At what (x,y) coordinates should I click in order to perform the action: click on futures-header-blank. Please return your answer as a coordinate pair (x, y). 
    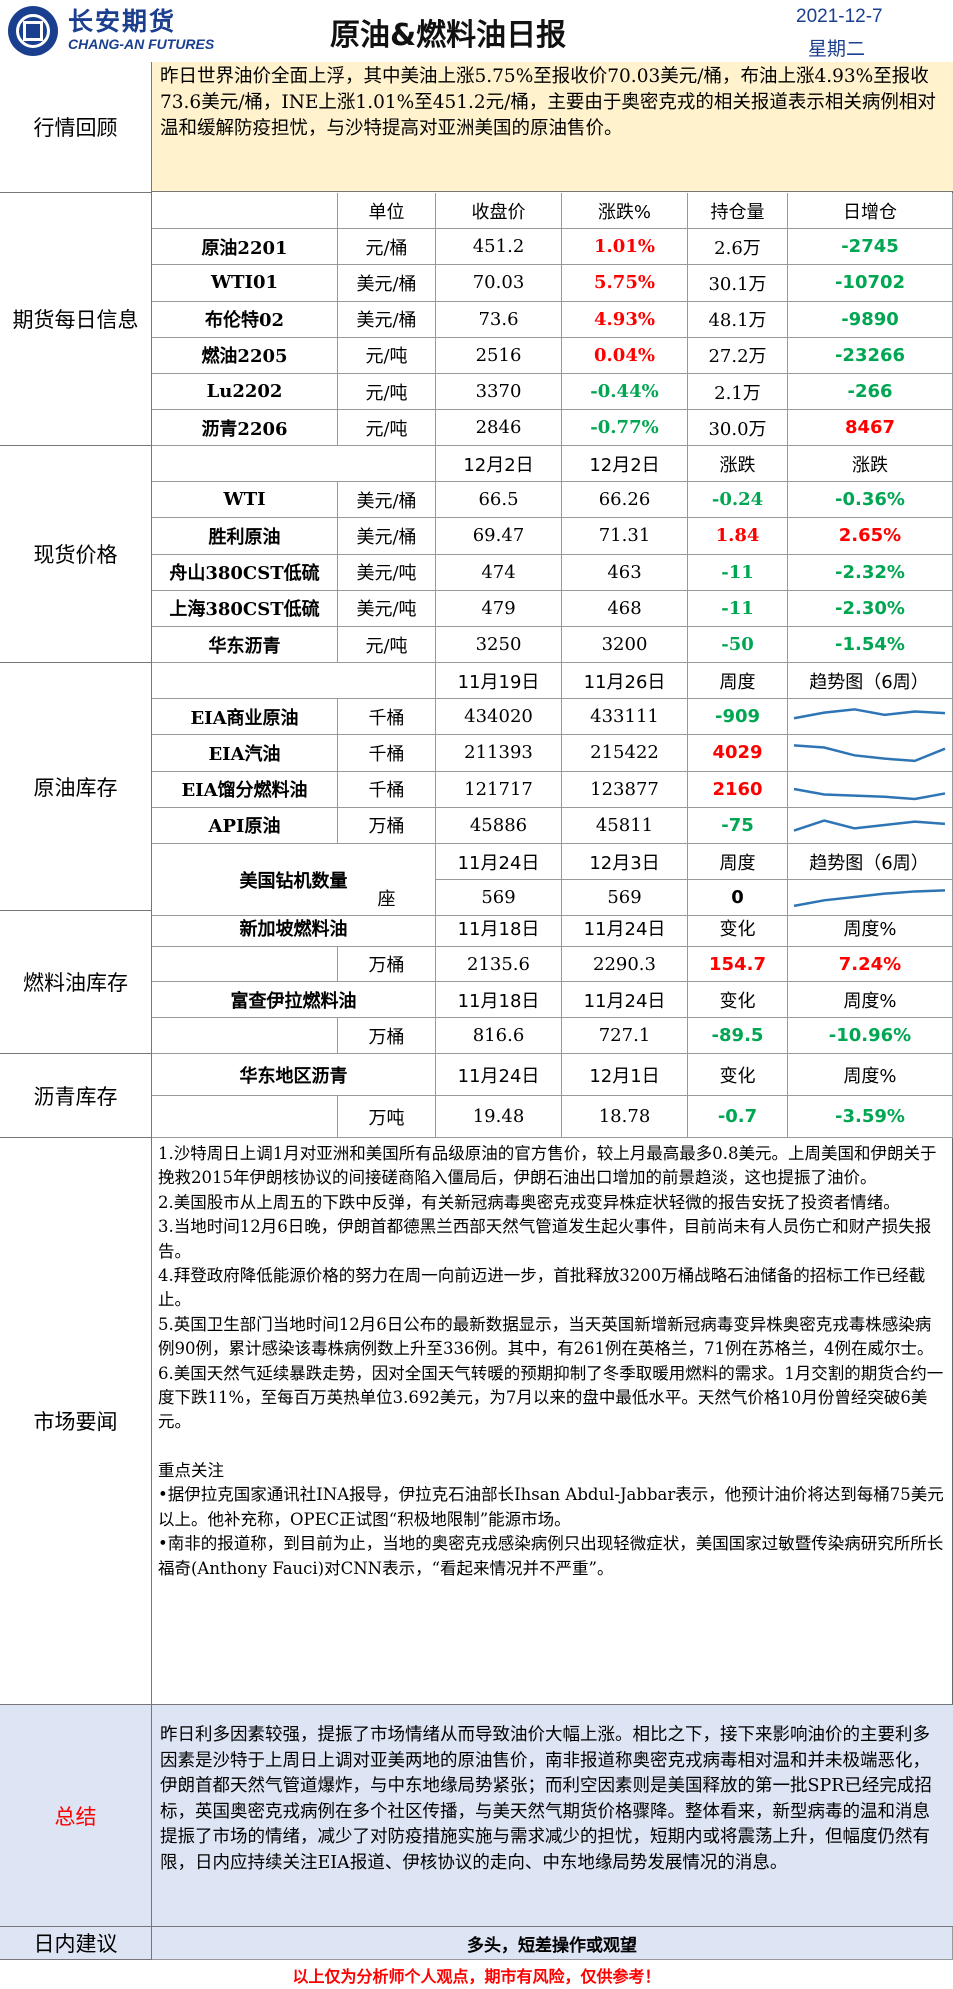
    Looking at the image, I should click on (245, 211).